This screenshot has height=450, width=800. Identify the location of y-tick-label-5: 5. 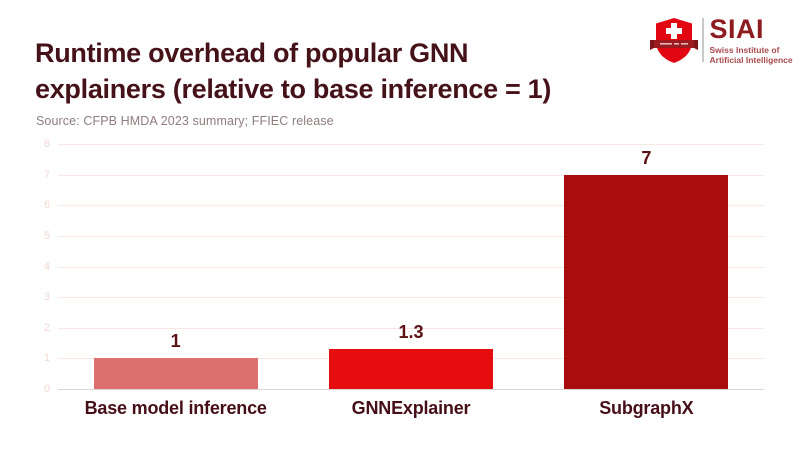
(46, 235).